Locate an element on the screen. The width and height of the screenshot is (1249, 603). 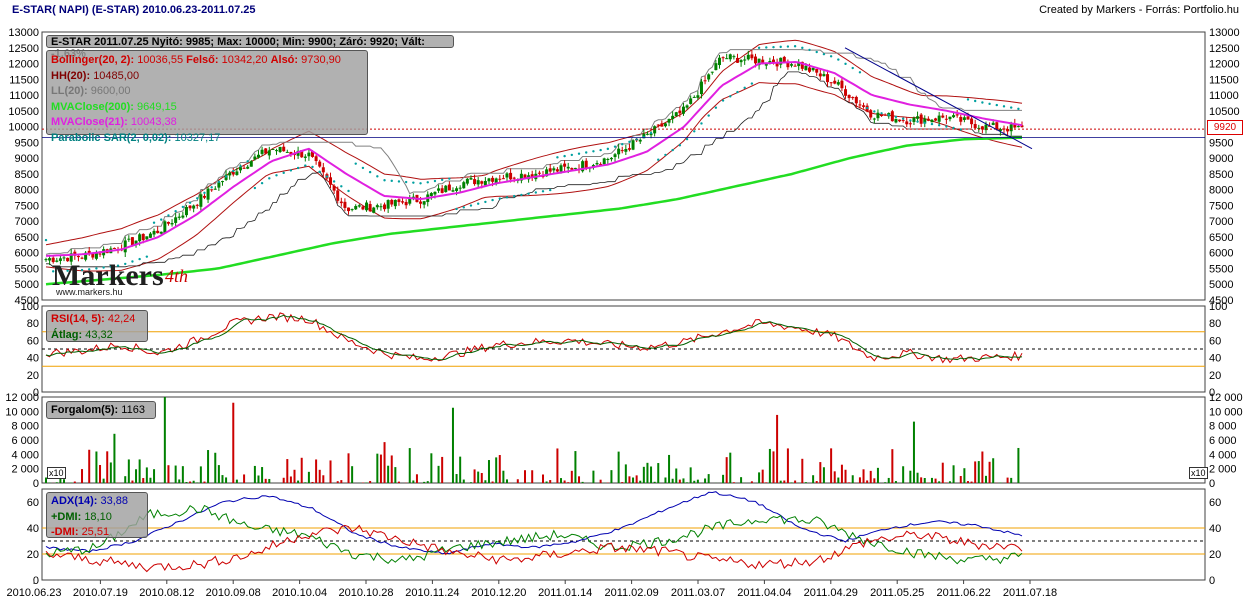
logo-url: www.markers.hu is located at coordinates (89, 292).